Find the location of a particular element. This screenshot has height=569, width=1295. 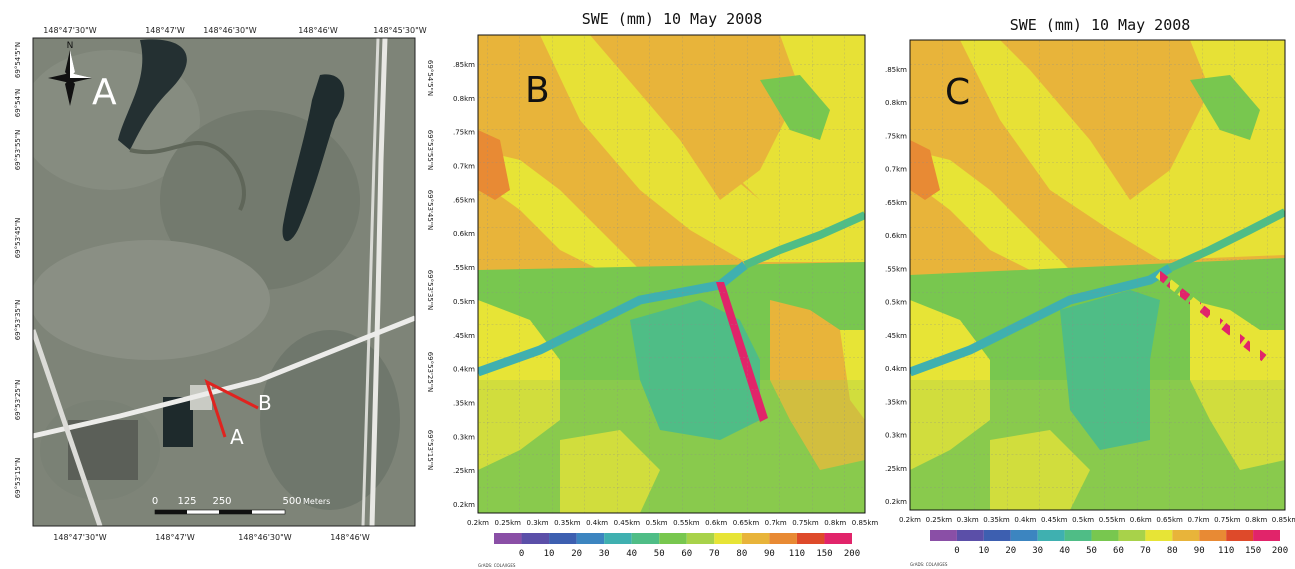

y-tick: 0.3km is located at coordinates (464, 437).